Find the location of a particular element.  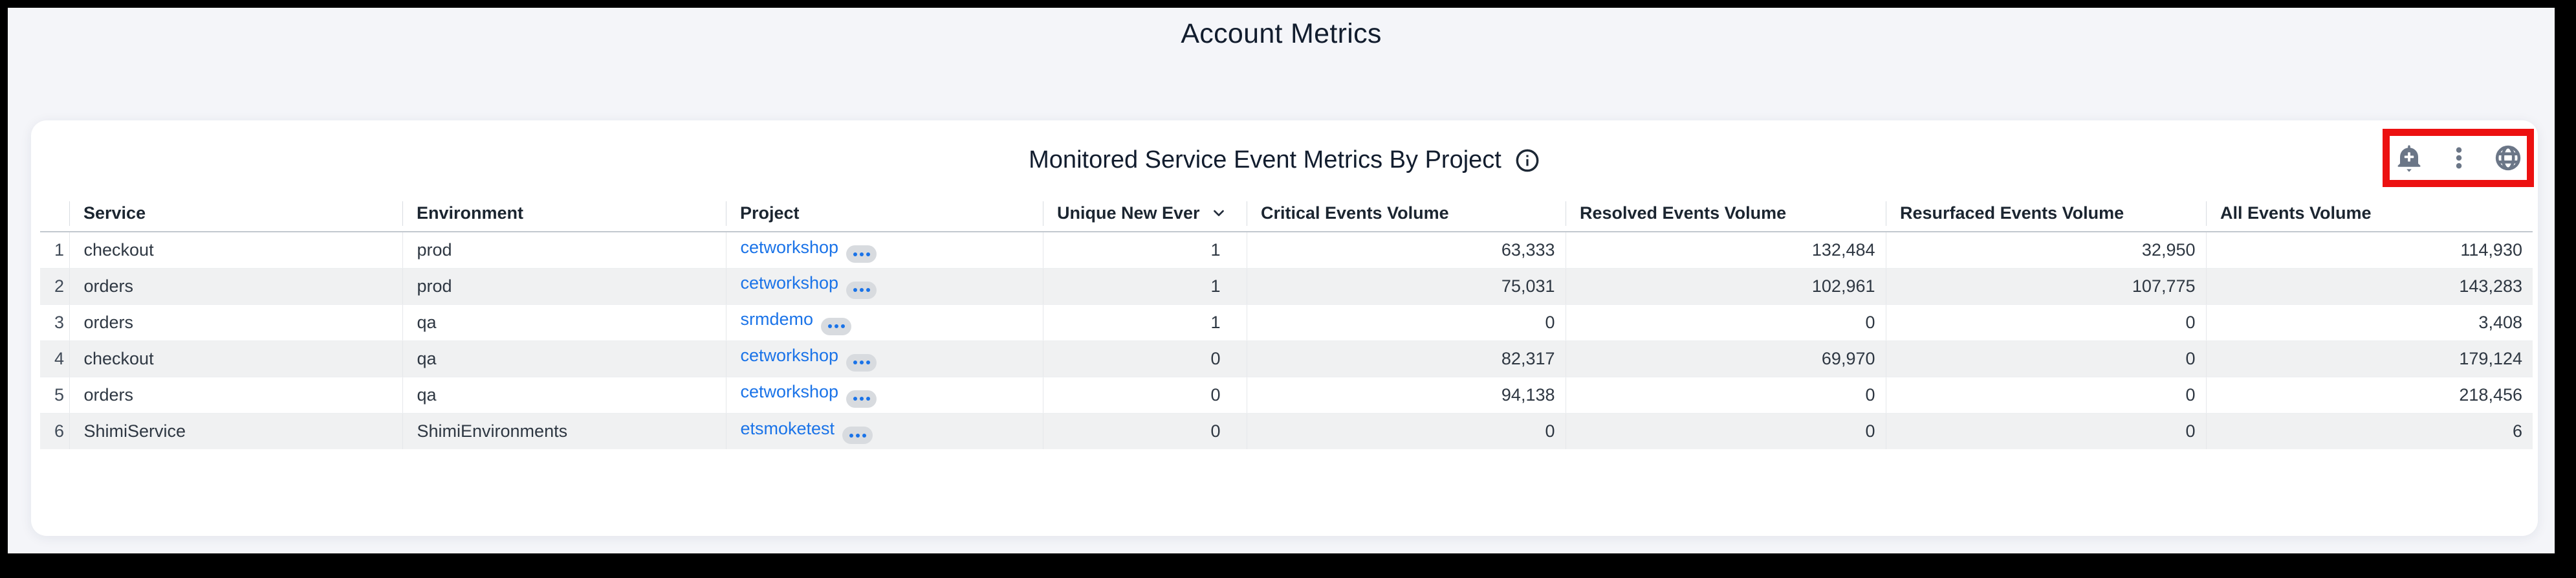

project-link: srmdemo is located at coordinates (777, 319).